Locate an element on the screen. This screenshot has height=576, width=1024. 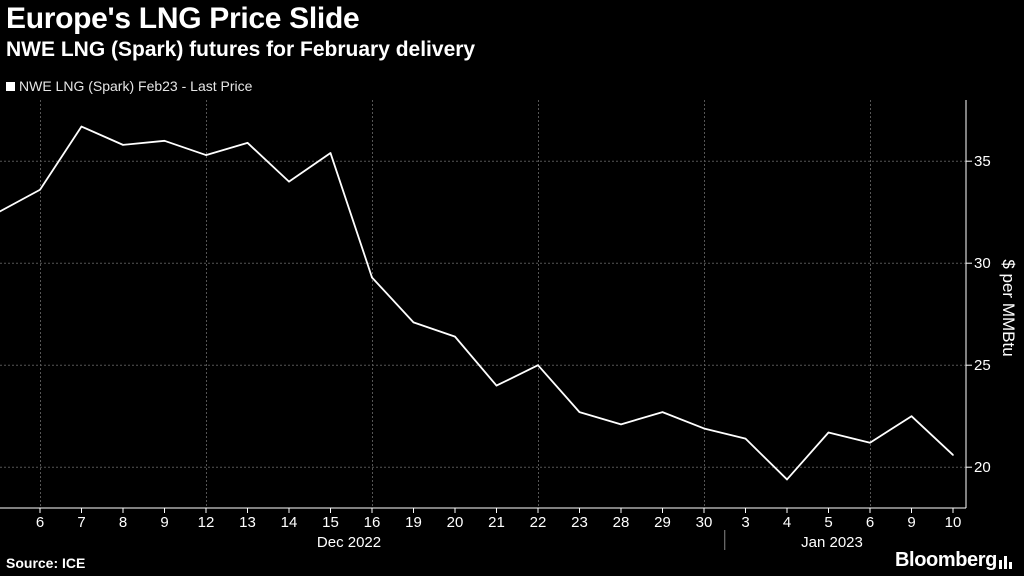
x-tick-label: 29 is located at coordinates (662, 522).